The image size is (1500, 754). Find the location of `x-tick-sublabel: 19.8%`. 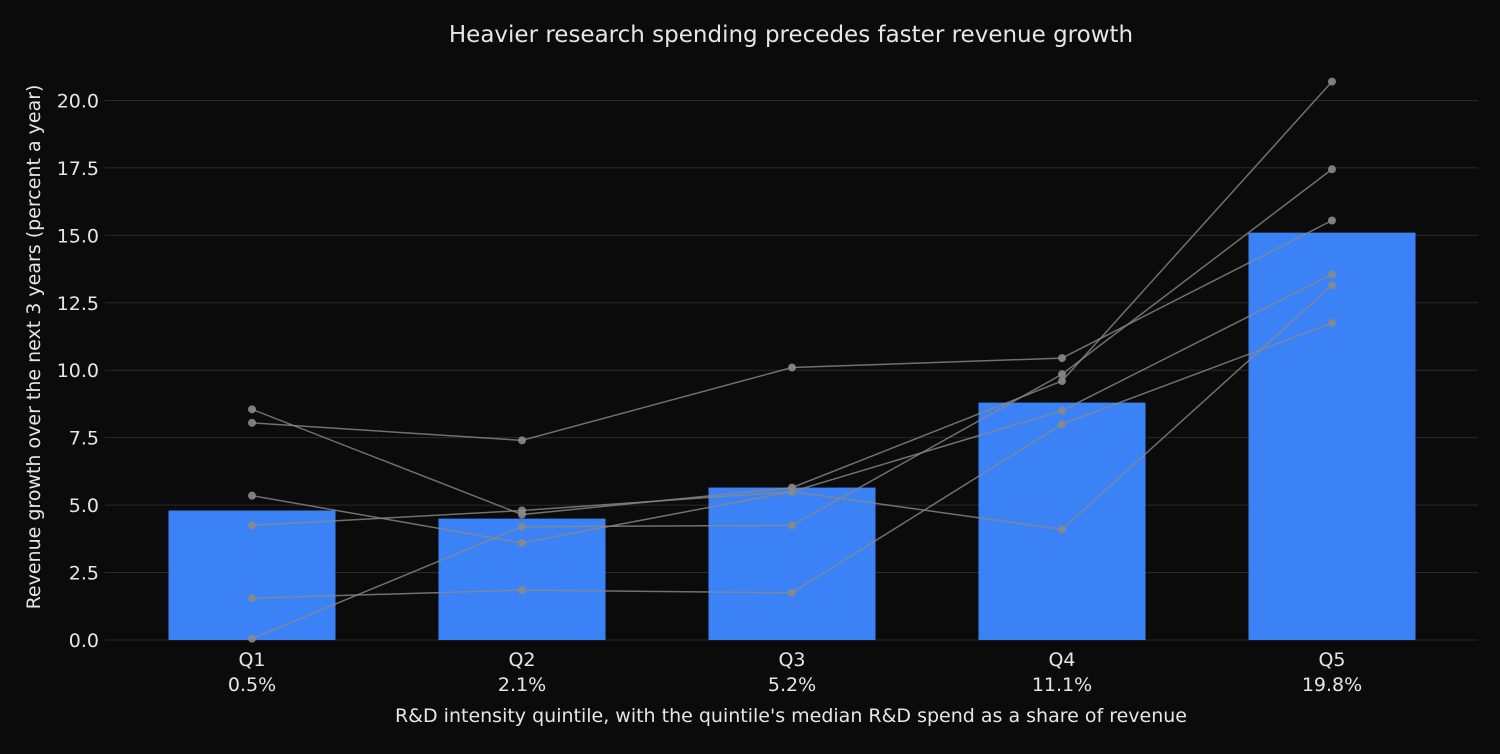

x-tick-sublabel: 19.8% is located at coordinates (1332, 685).